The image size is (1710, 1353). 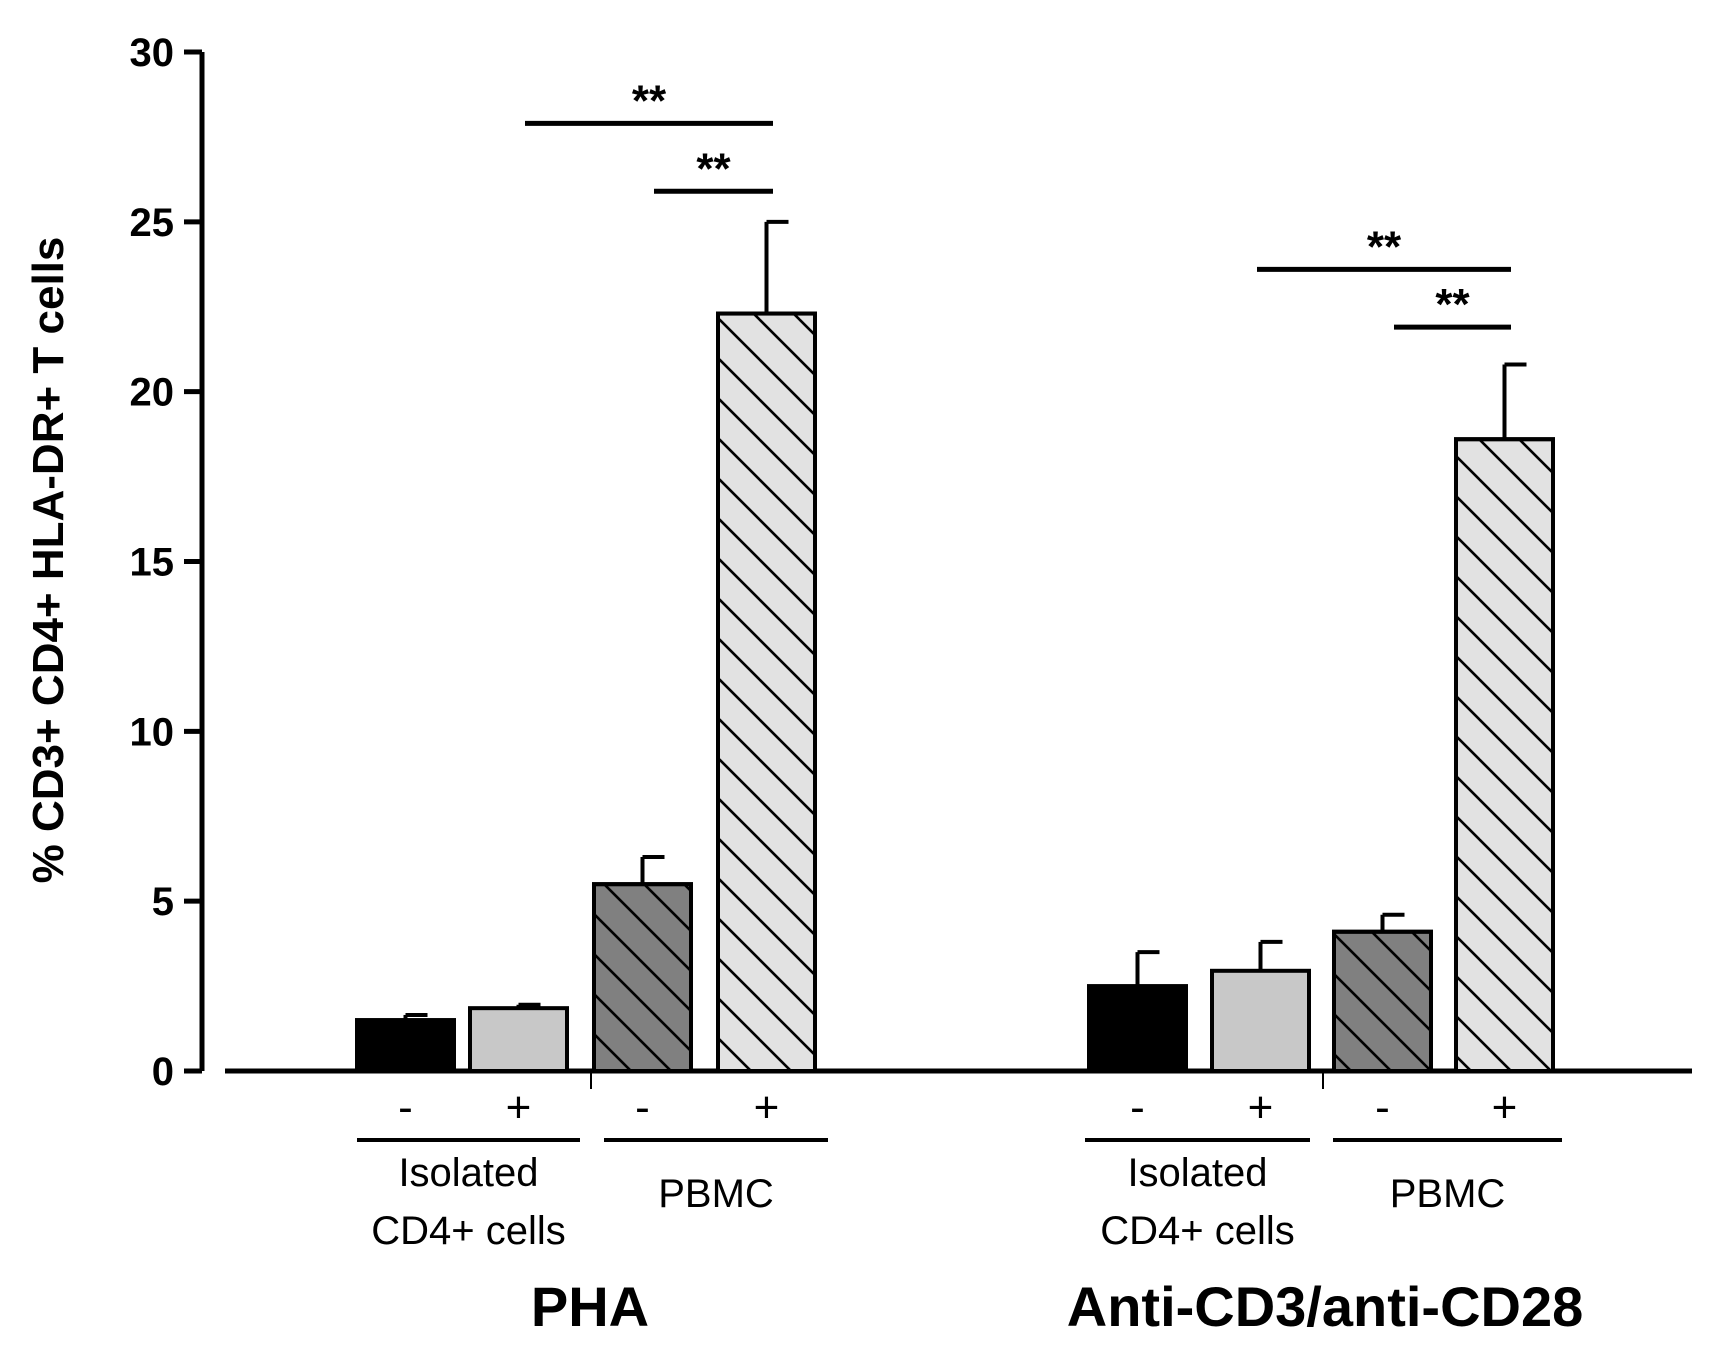 I want to click on y-tick-label: 25, so click(x=152, y=223).